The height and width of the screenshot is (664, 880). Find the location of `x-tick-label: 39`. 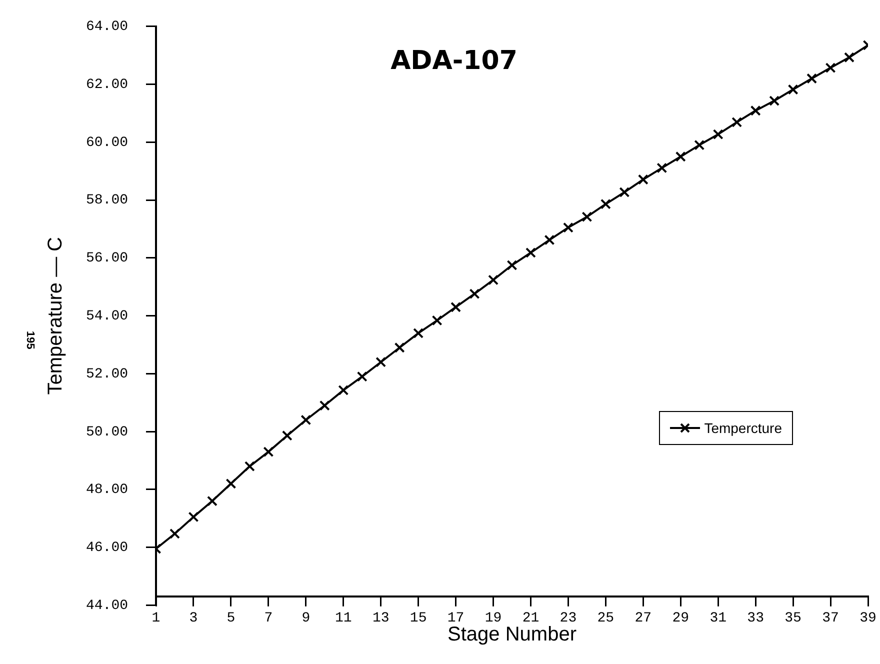

x-tick-label: 39 is located at coordinates (868, 618).